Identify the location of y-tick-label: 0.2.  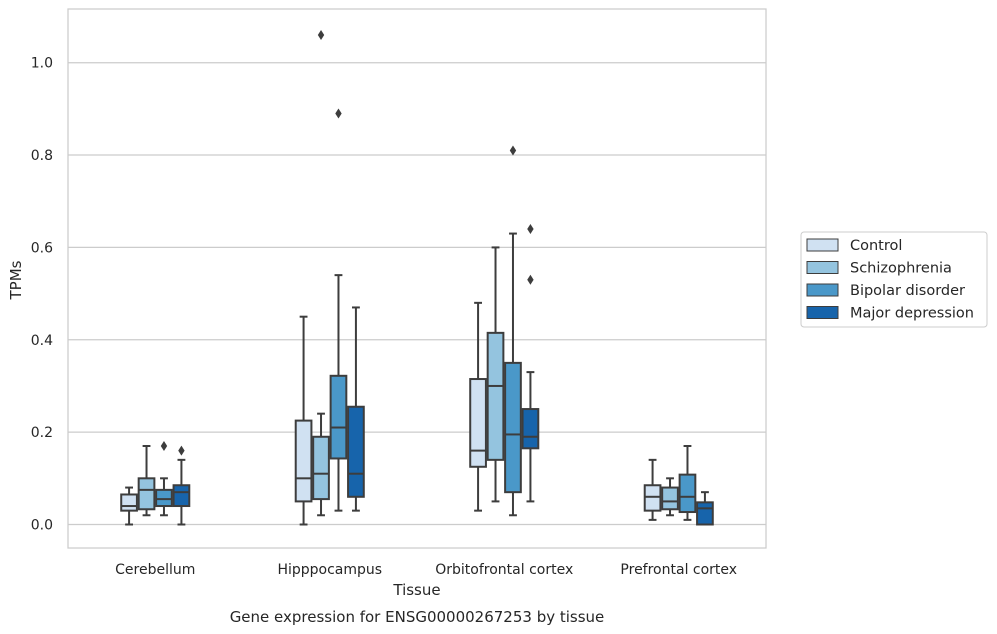
(42, 433).